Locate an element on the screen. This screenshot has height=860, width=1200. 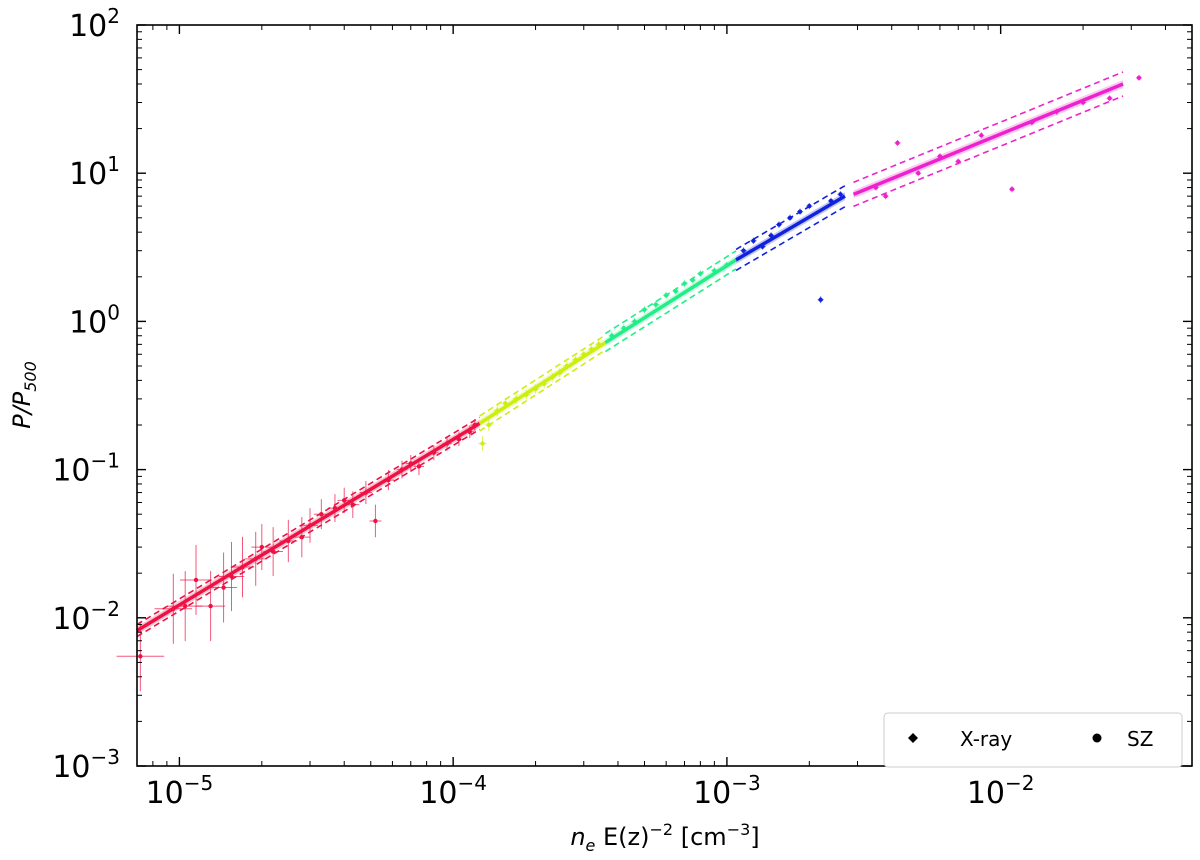
x-tick-label: 10⁻³ is located at coordinates (727, 791).